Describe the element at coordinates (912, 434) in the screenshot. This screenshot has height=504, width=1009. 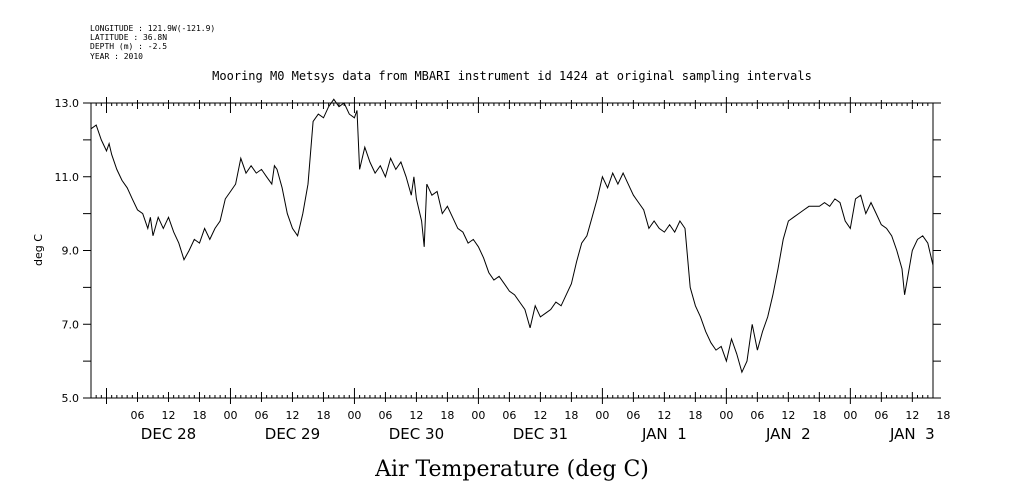
I see `day-label: JAN 3` at that location.